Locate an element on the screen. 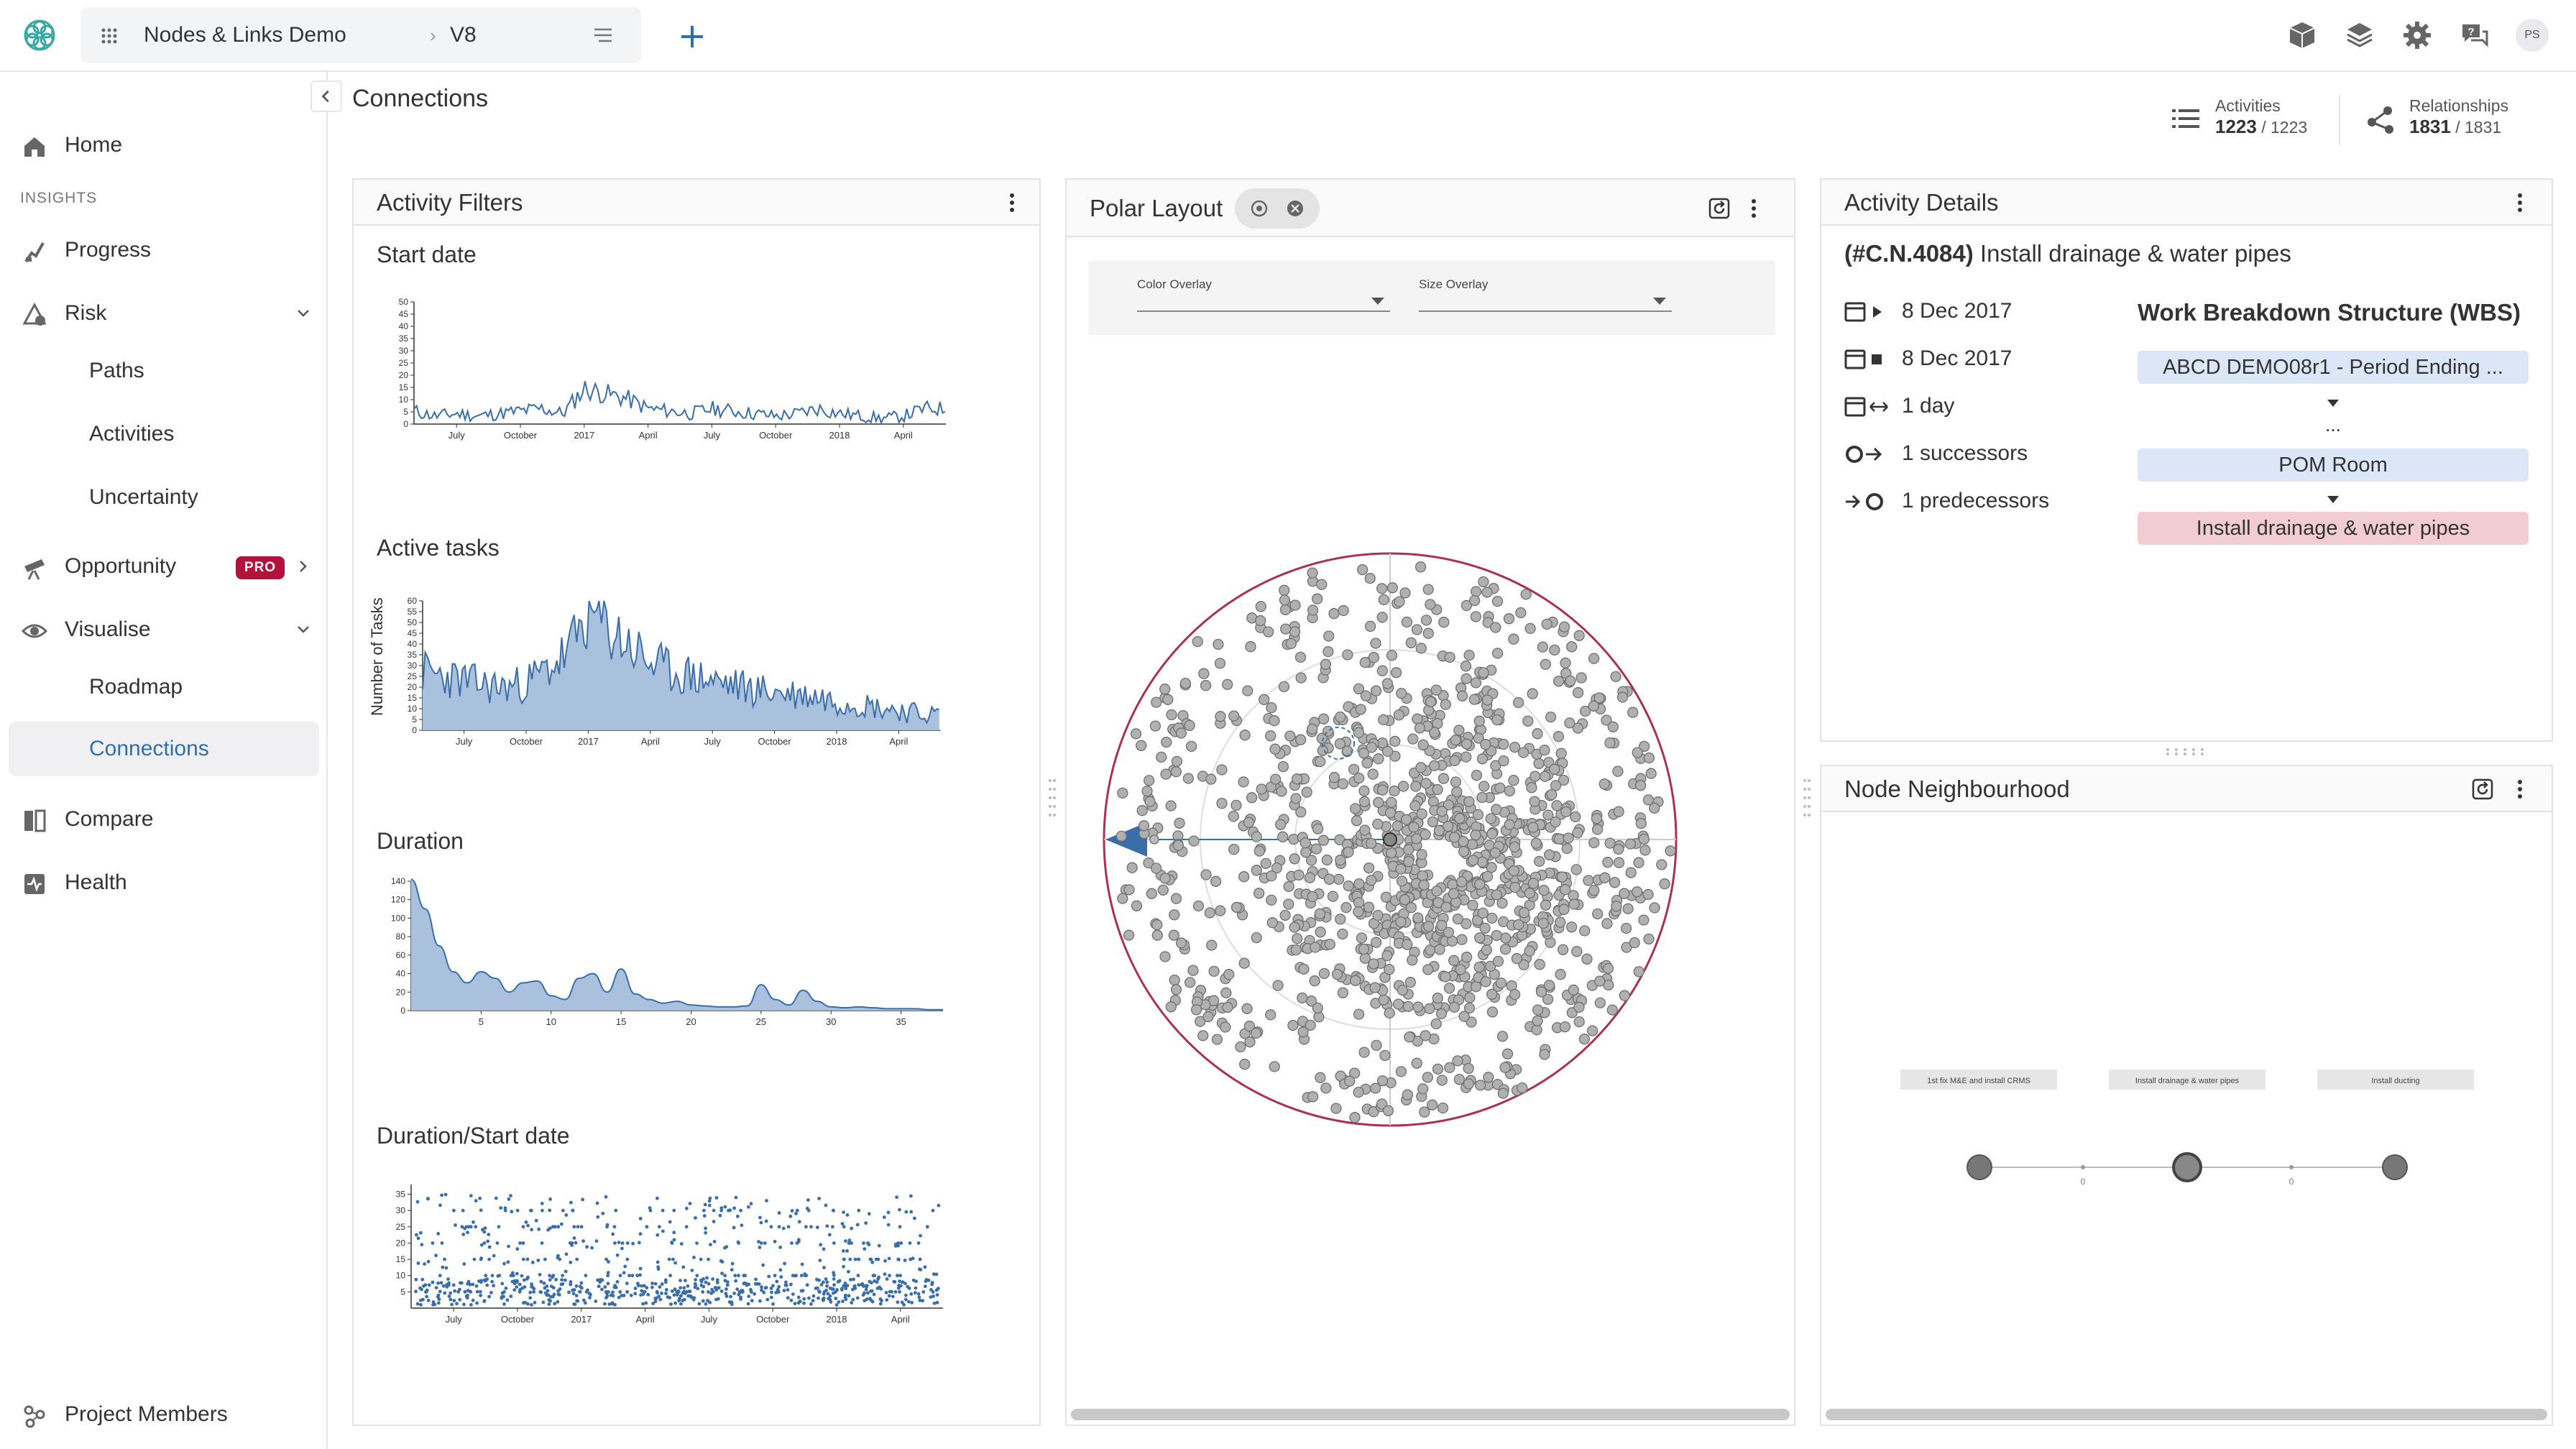 Image resolution: width=2576 pixels, height=1449 pixels. project-selector: Nodes & Links Demo › V8 is located at coordinates (360, 35).